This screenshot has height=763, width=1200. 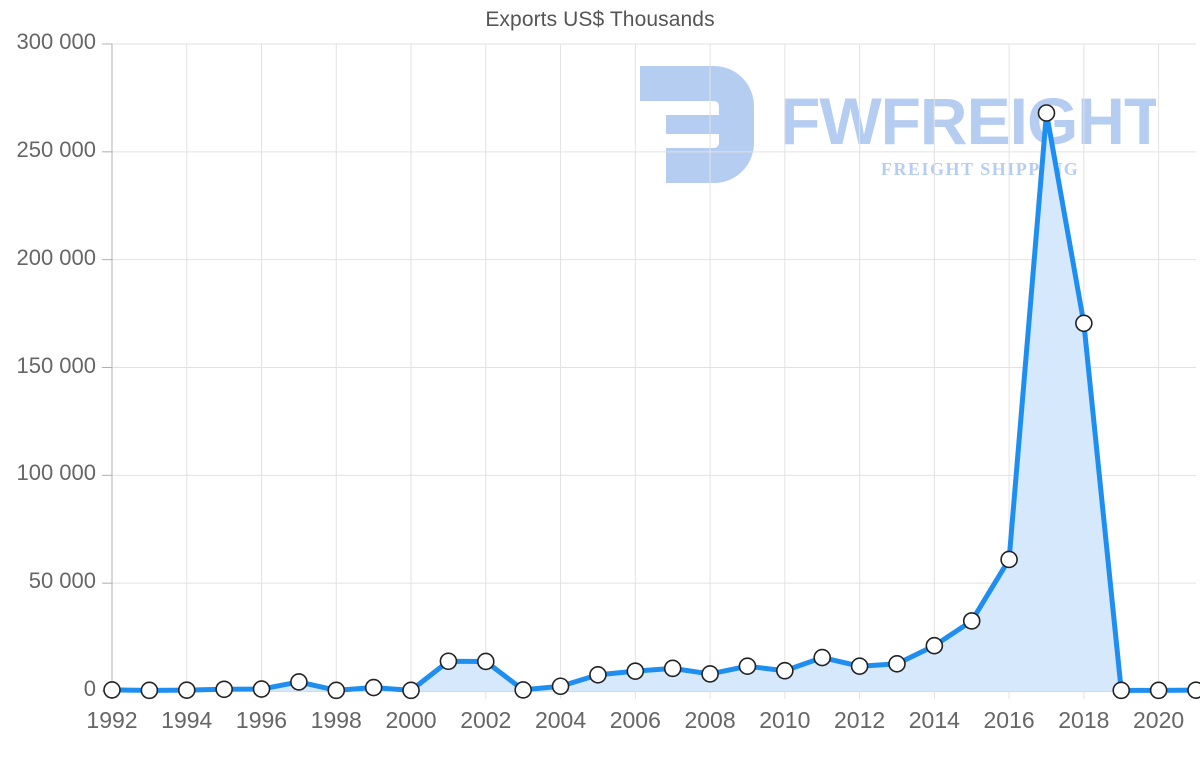 What do you see at coordinates (56, 257) in the screenshot?
I see `y-axis-tick-label: 200 000` at bounding box center [56, 257].